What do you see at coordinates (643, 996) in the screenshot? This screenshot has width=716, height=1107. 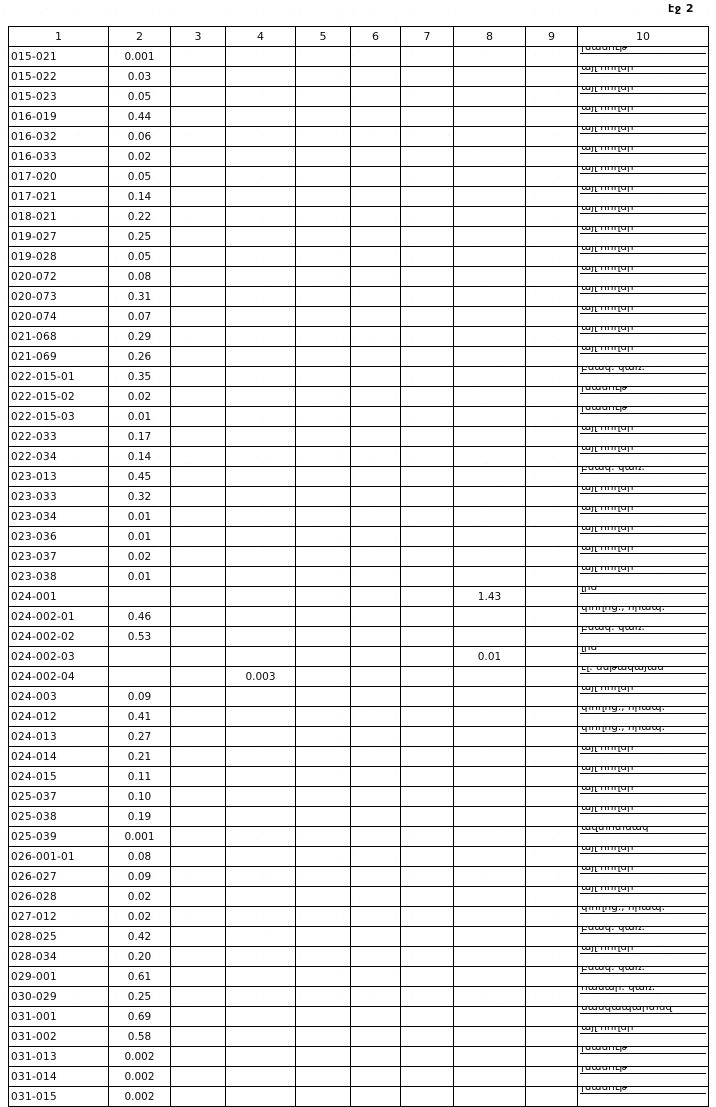 I see `cell-land-use: հասար. կառ.` at bounding box center [643, 996].